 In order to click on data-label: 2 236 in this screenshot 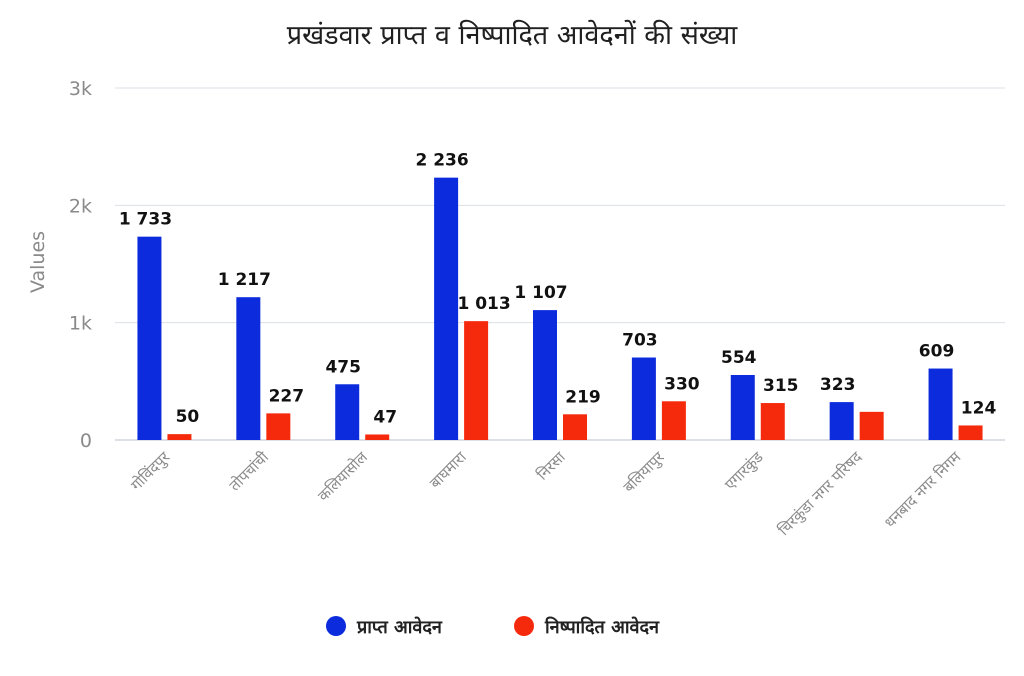, I will do `click(441, 161)`.